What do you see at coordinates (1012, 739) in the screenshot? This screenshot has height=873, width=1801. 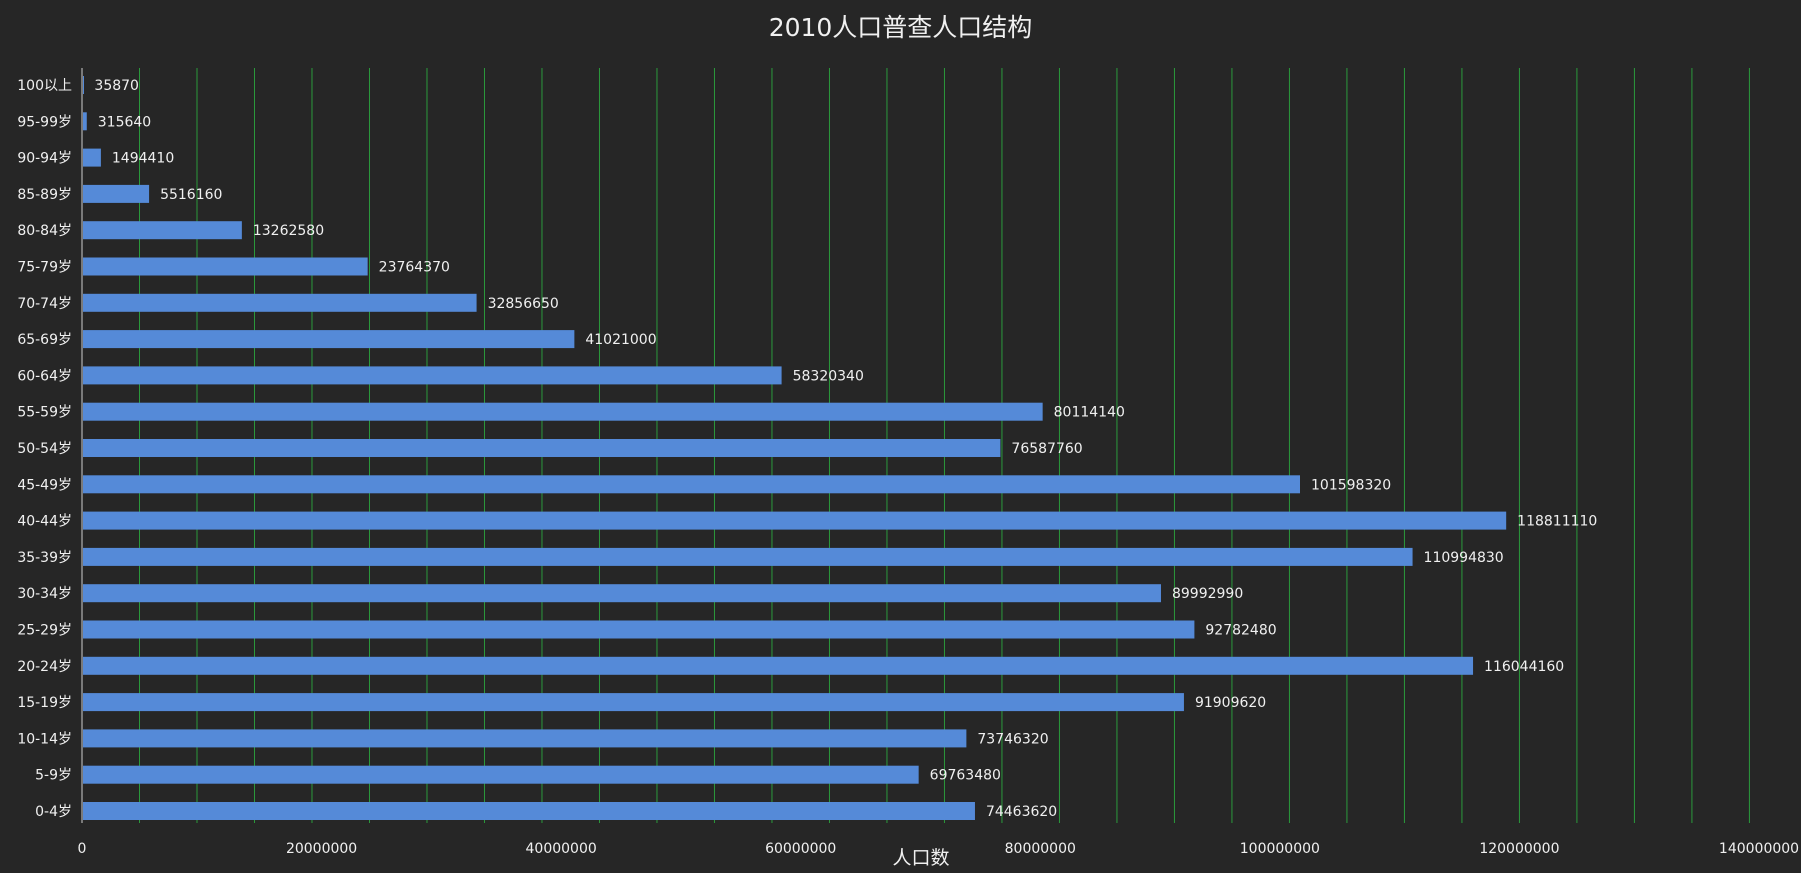 I see `data-label: 73746320` at bounding box center [1012, 739].